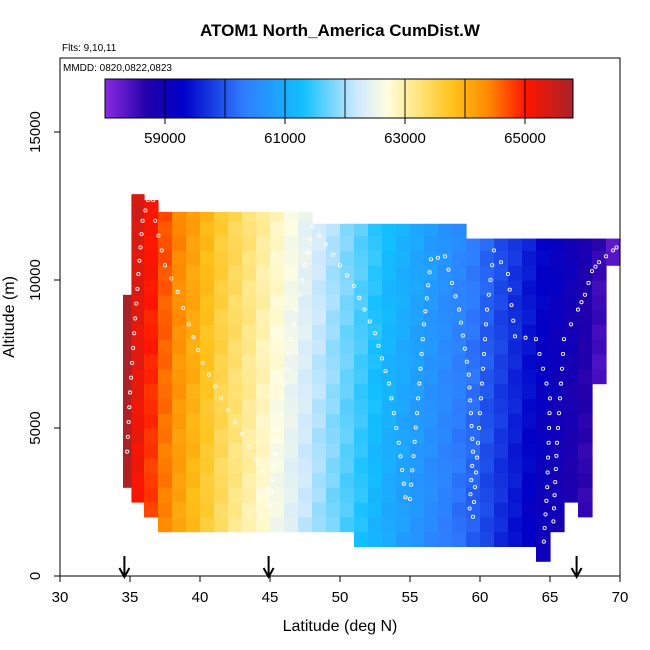  What do you see at coordinates (60, 597) in the screenshot?
I see `x-tick-label-30: 30` at bounding box center [60, 597].